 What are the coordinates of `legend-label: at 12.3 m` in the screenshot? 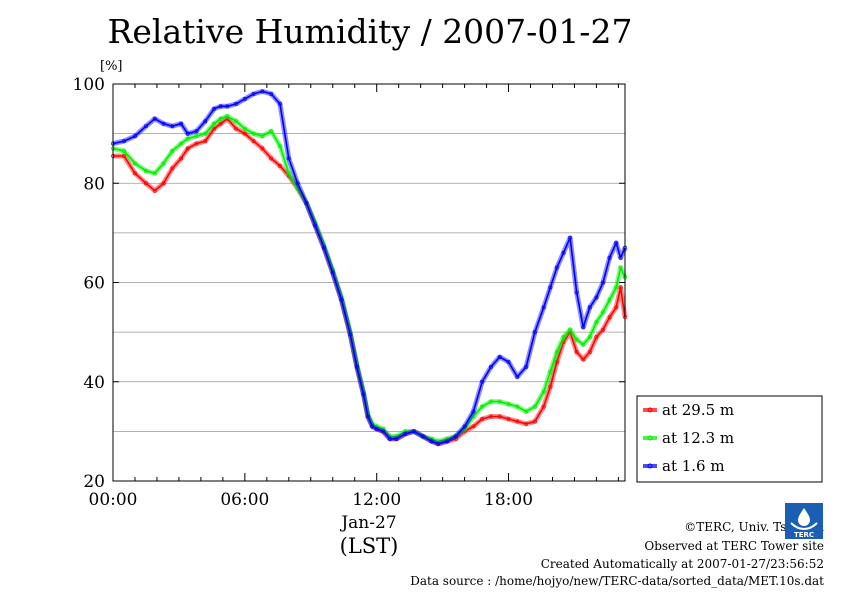 It's located at (698, 438).